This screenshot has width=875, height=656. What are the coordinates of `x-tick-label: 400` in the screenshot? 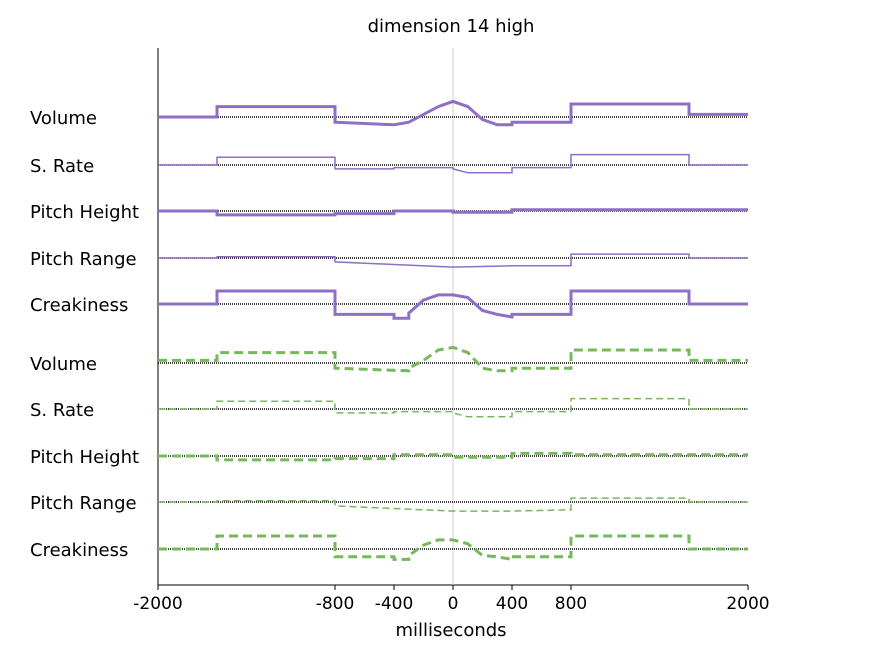 It's located at (512, 604).